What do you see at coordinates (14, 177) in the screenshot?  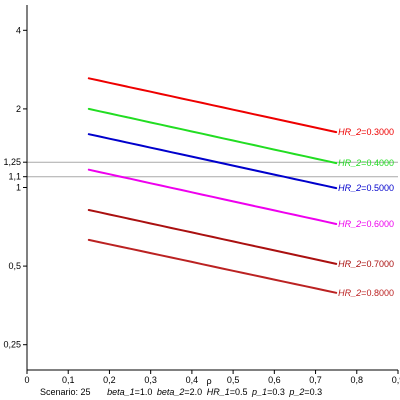 I see `y-tick-label: 1,1` at bounding box center [14, 177].